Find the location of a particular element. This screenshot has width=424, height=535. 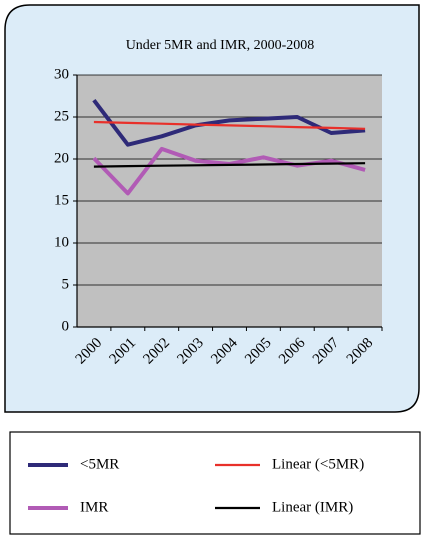

y-tick-label: 10 is located at coordinates (61, 242).